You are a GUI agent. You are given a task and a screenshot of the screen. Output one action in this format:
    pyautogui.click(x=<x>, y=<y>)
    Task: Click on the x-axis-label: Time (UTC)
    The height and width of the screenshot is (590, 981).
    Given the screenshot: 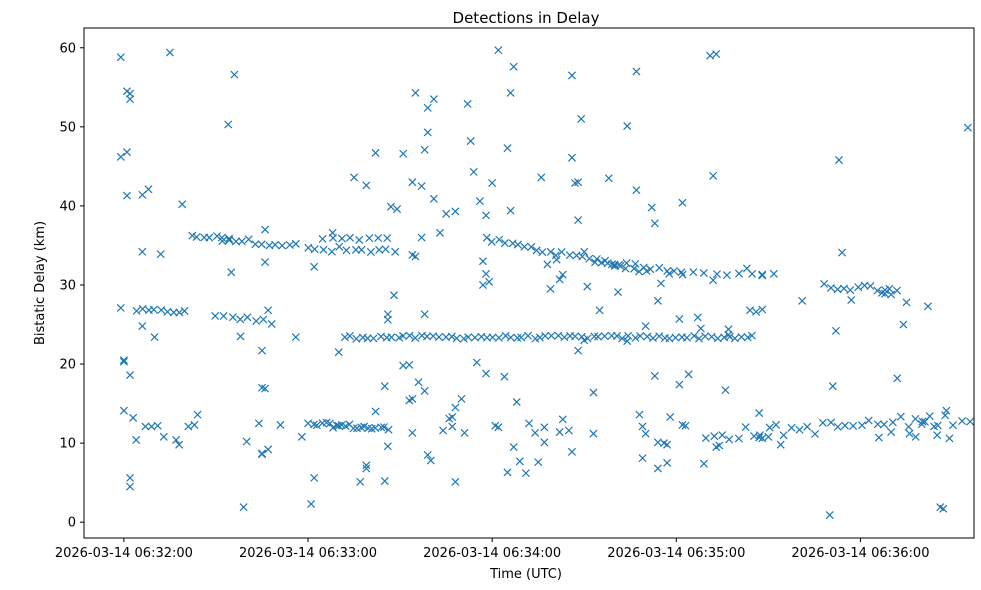 What is the action you would take?
    pyautogui.click(x=525, y=574)
    